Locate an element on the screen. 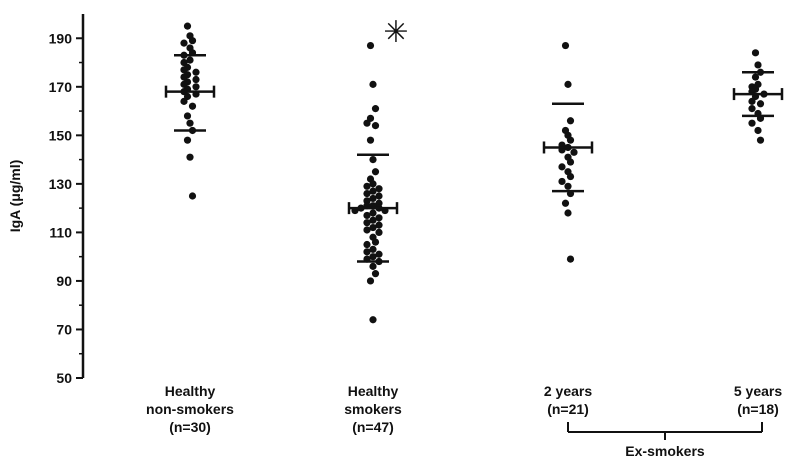 This screenshot has height=463, width=787. category-label-line: (n=47) is located at coordinates (373, 427).